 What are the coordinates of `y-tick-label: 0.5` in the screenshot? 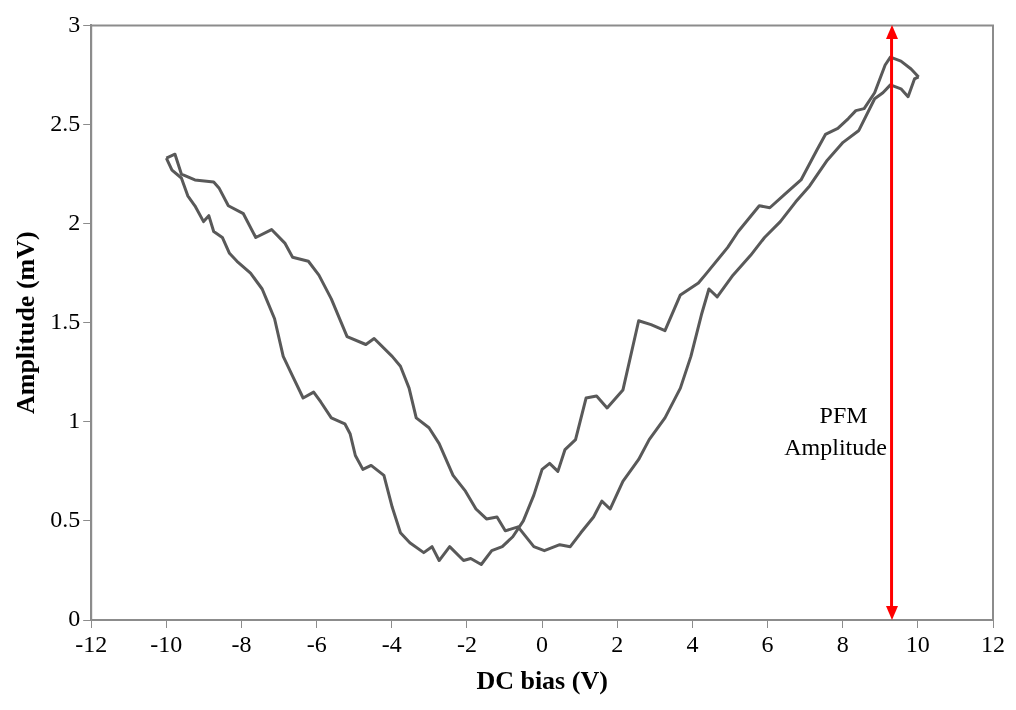 It's located at (65, 519).